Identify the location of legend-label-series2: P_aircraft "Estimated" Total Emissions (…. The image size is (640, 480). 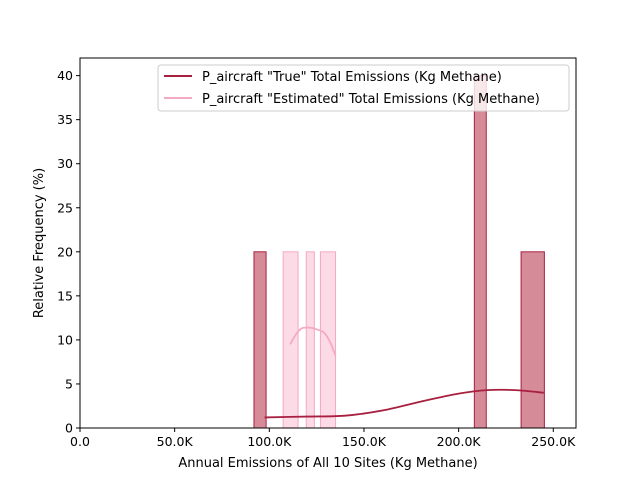
(371, 99).